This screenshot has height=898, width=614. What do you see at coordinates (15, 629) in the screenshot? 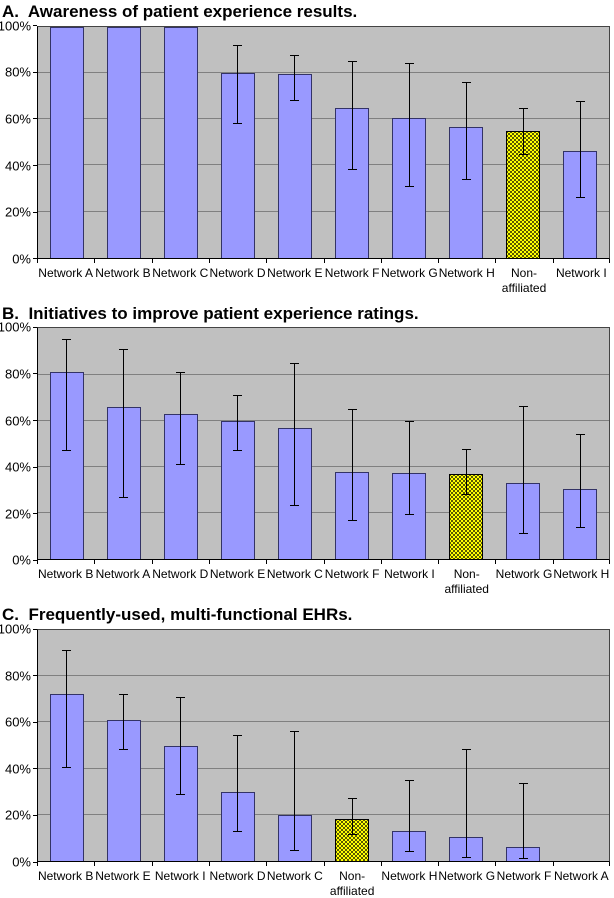
I see `y-axis-tick-label: 100%` at bounding box center [15, 629].